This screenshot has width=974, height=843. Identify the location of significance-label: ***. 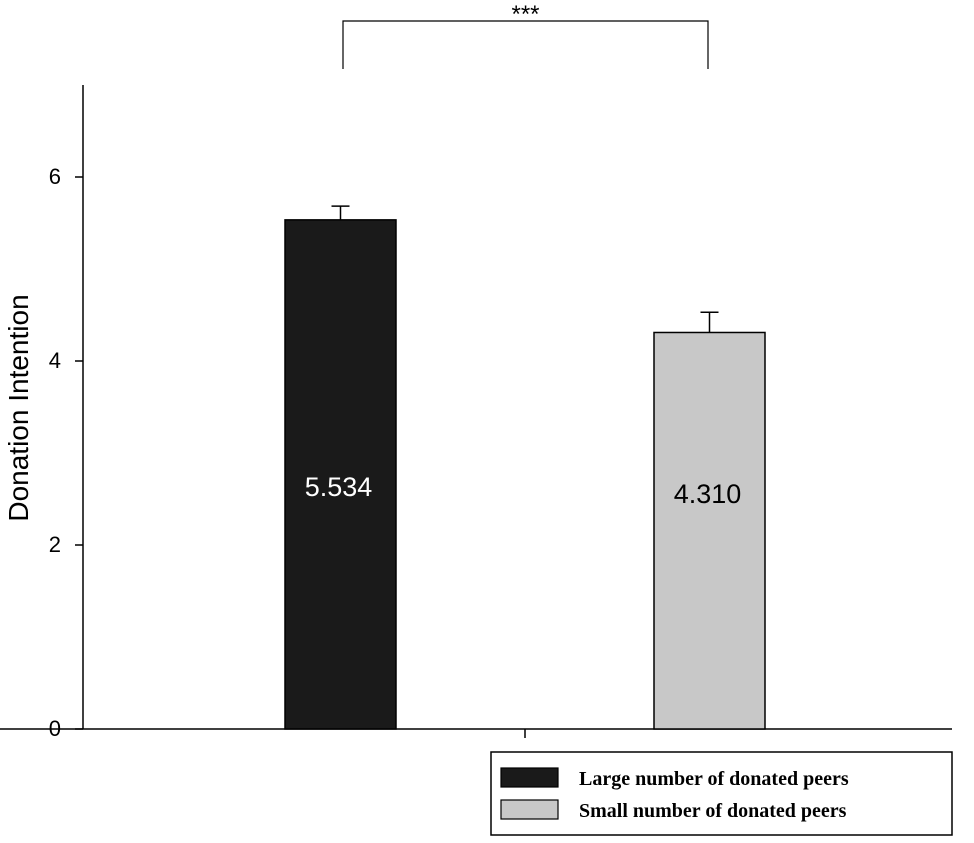
(525, 14).